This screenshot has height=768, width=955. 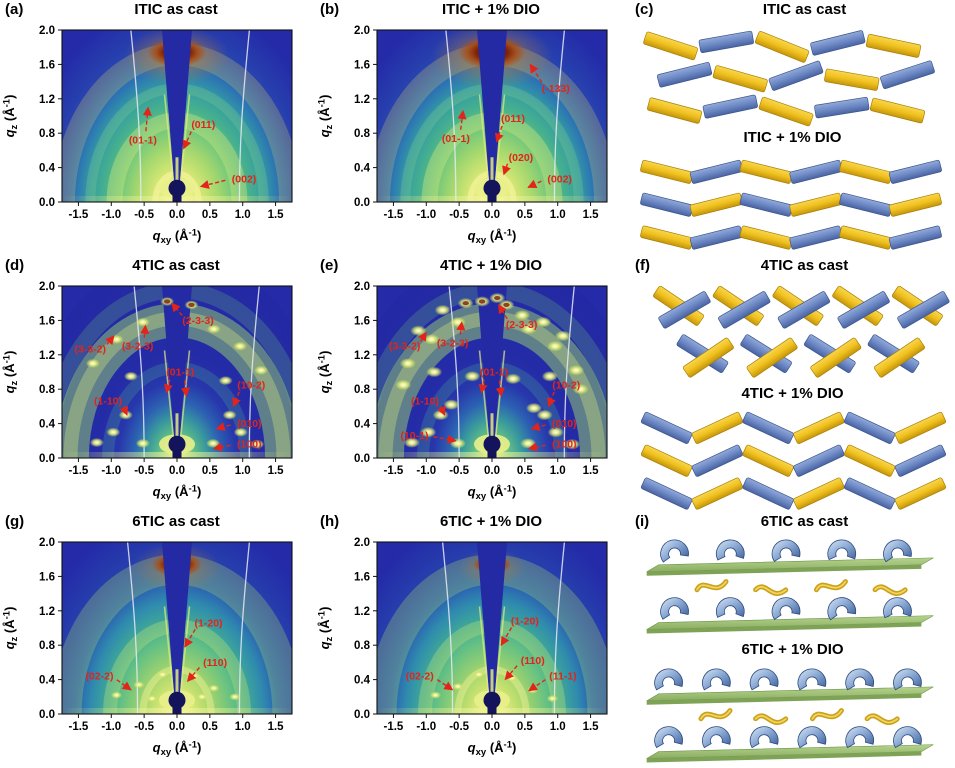 I want to click on miller-index-label: (3-3-2), so click(x=405, y=347).